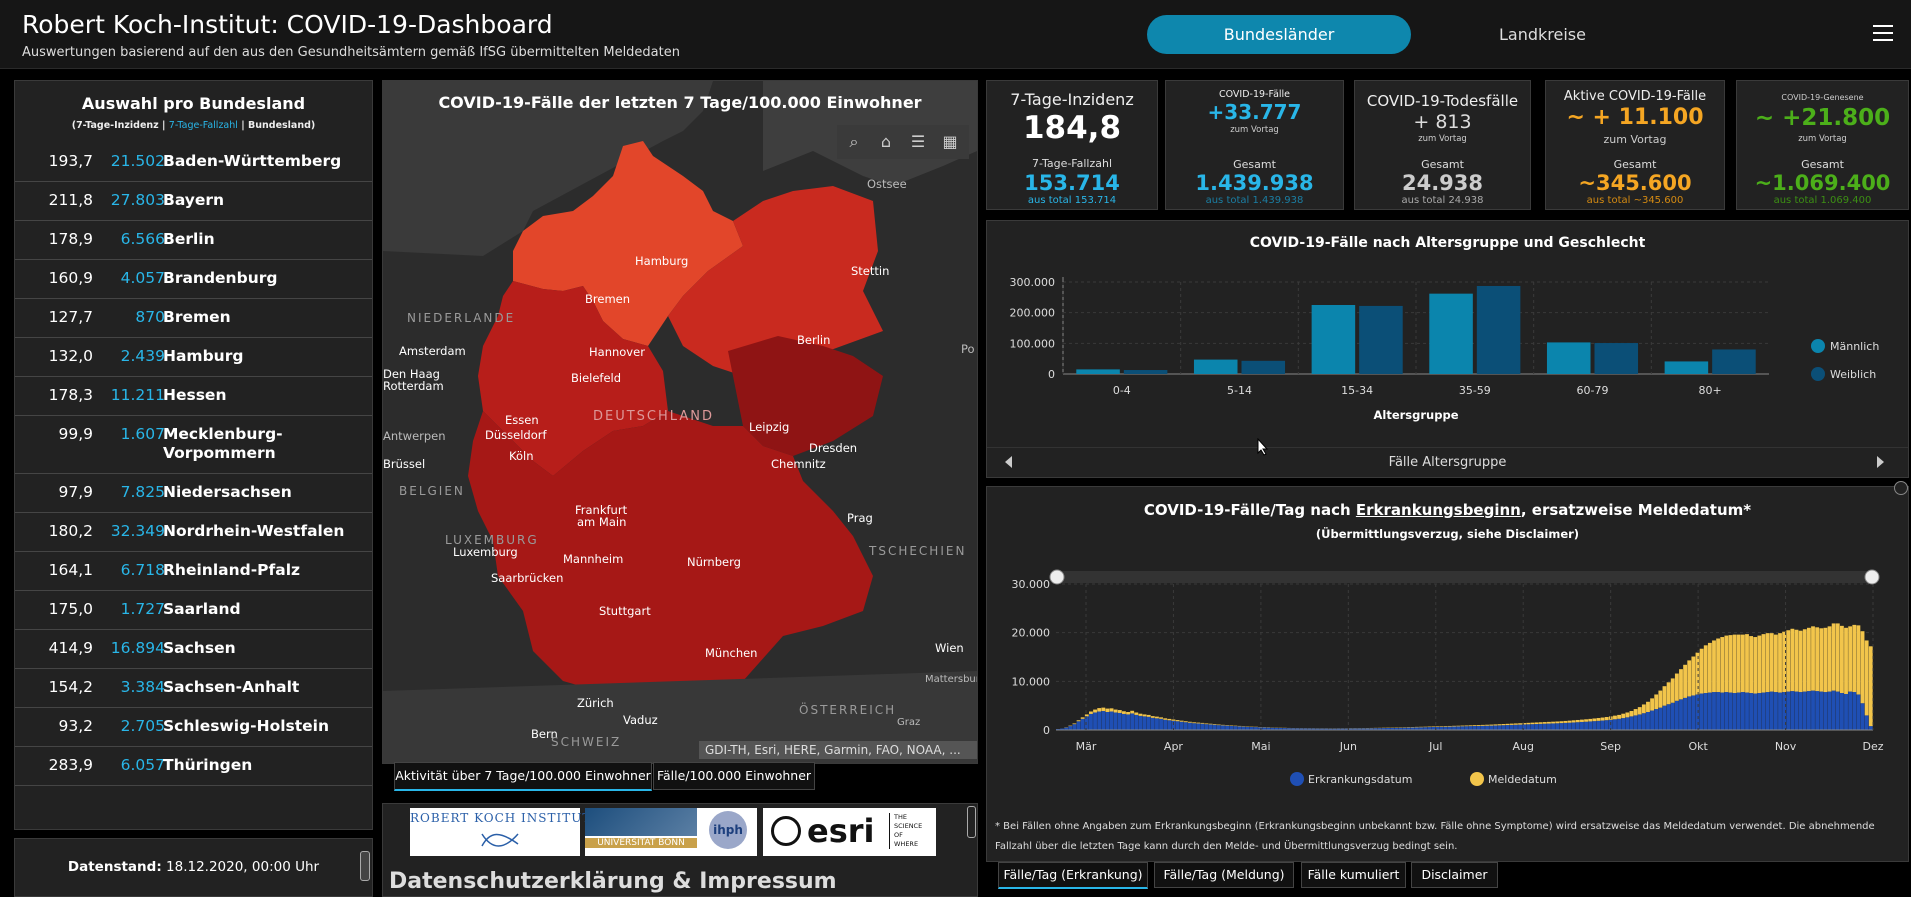 This screenshot has height=897, width=1911. What do you see at coordinates (1454, 875) in the screenshot?
I see `tab-disclaimer: Disclaimer` at bounding box center [1454, 875].